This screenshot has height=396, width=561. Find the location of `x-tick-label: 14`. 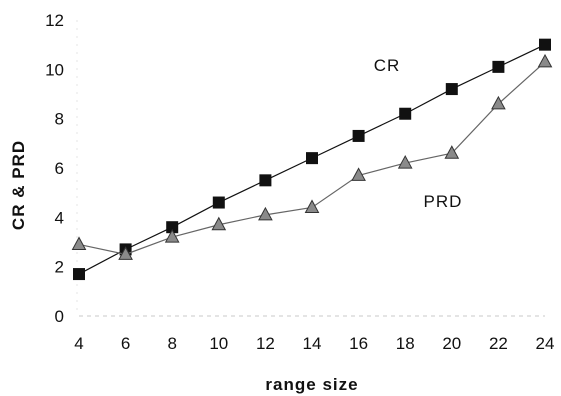

x-tick-label: 14 is located at coordinates (312, 343).